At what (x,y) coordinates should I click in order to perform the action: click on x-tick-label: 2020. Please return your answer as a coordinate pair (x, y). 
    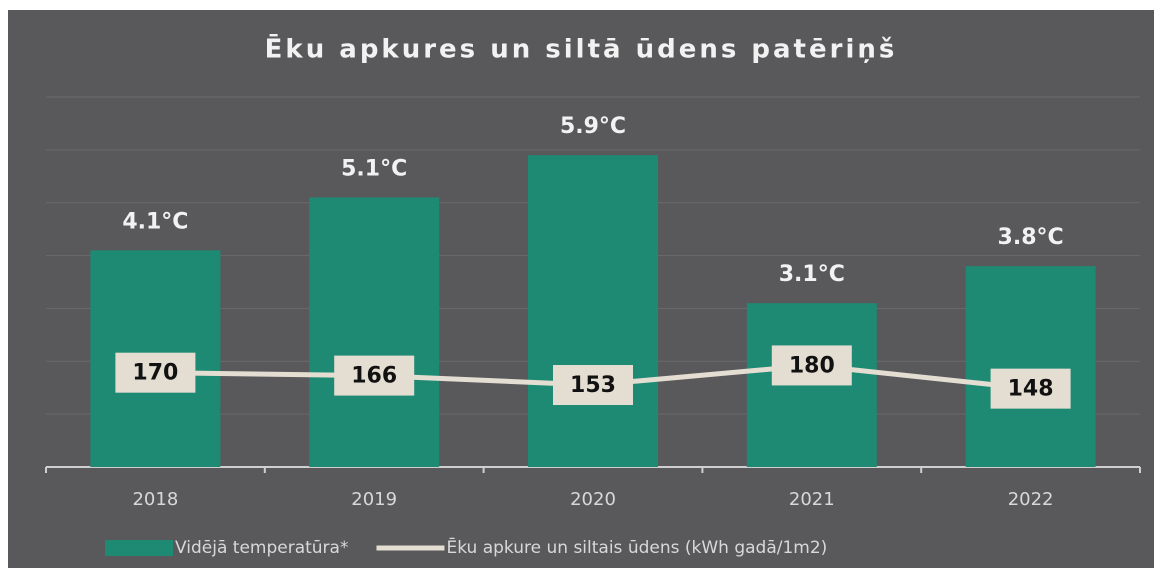
    Looking at the image, I should click on (593, 499).